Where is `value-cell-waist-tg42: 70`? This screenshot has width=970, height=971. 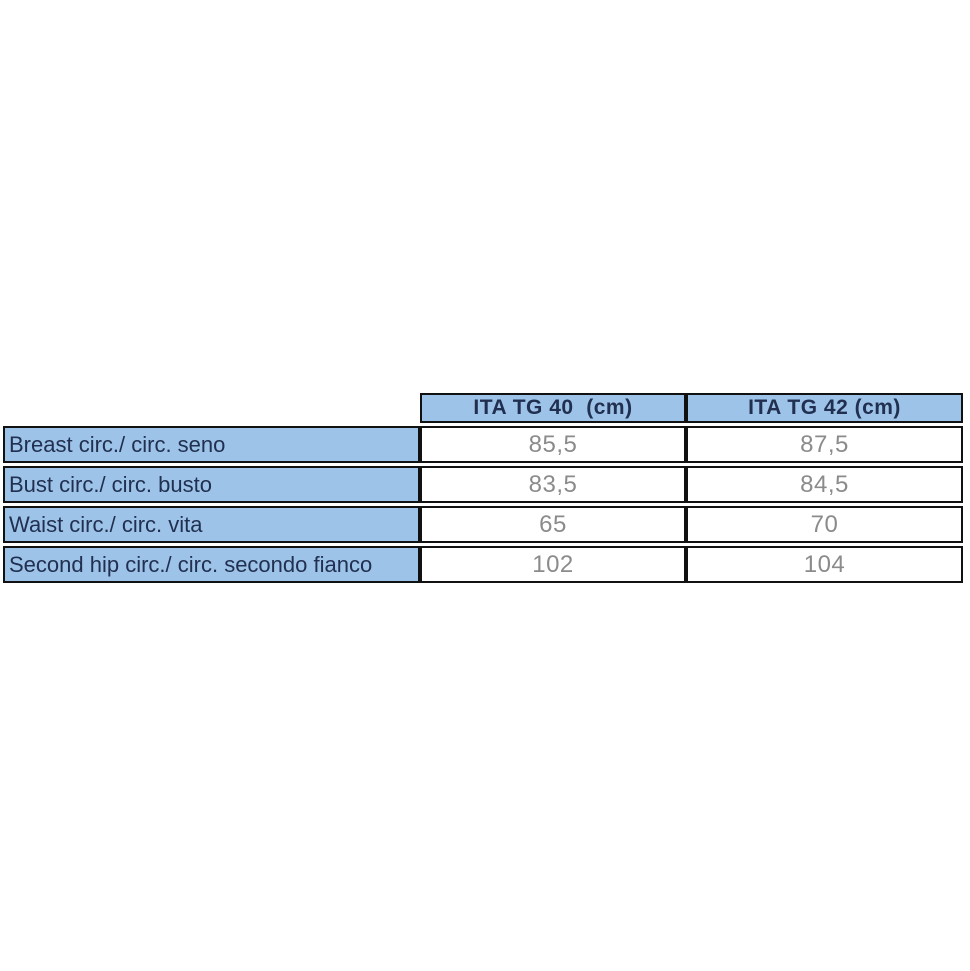 value-cell-waist-tg42: 70 is located at coordinates (824, 524).